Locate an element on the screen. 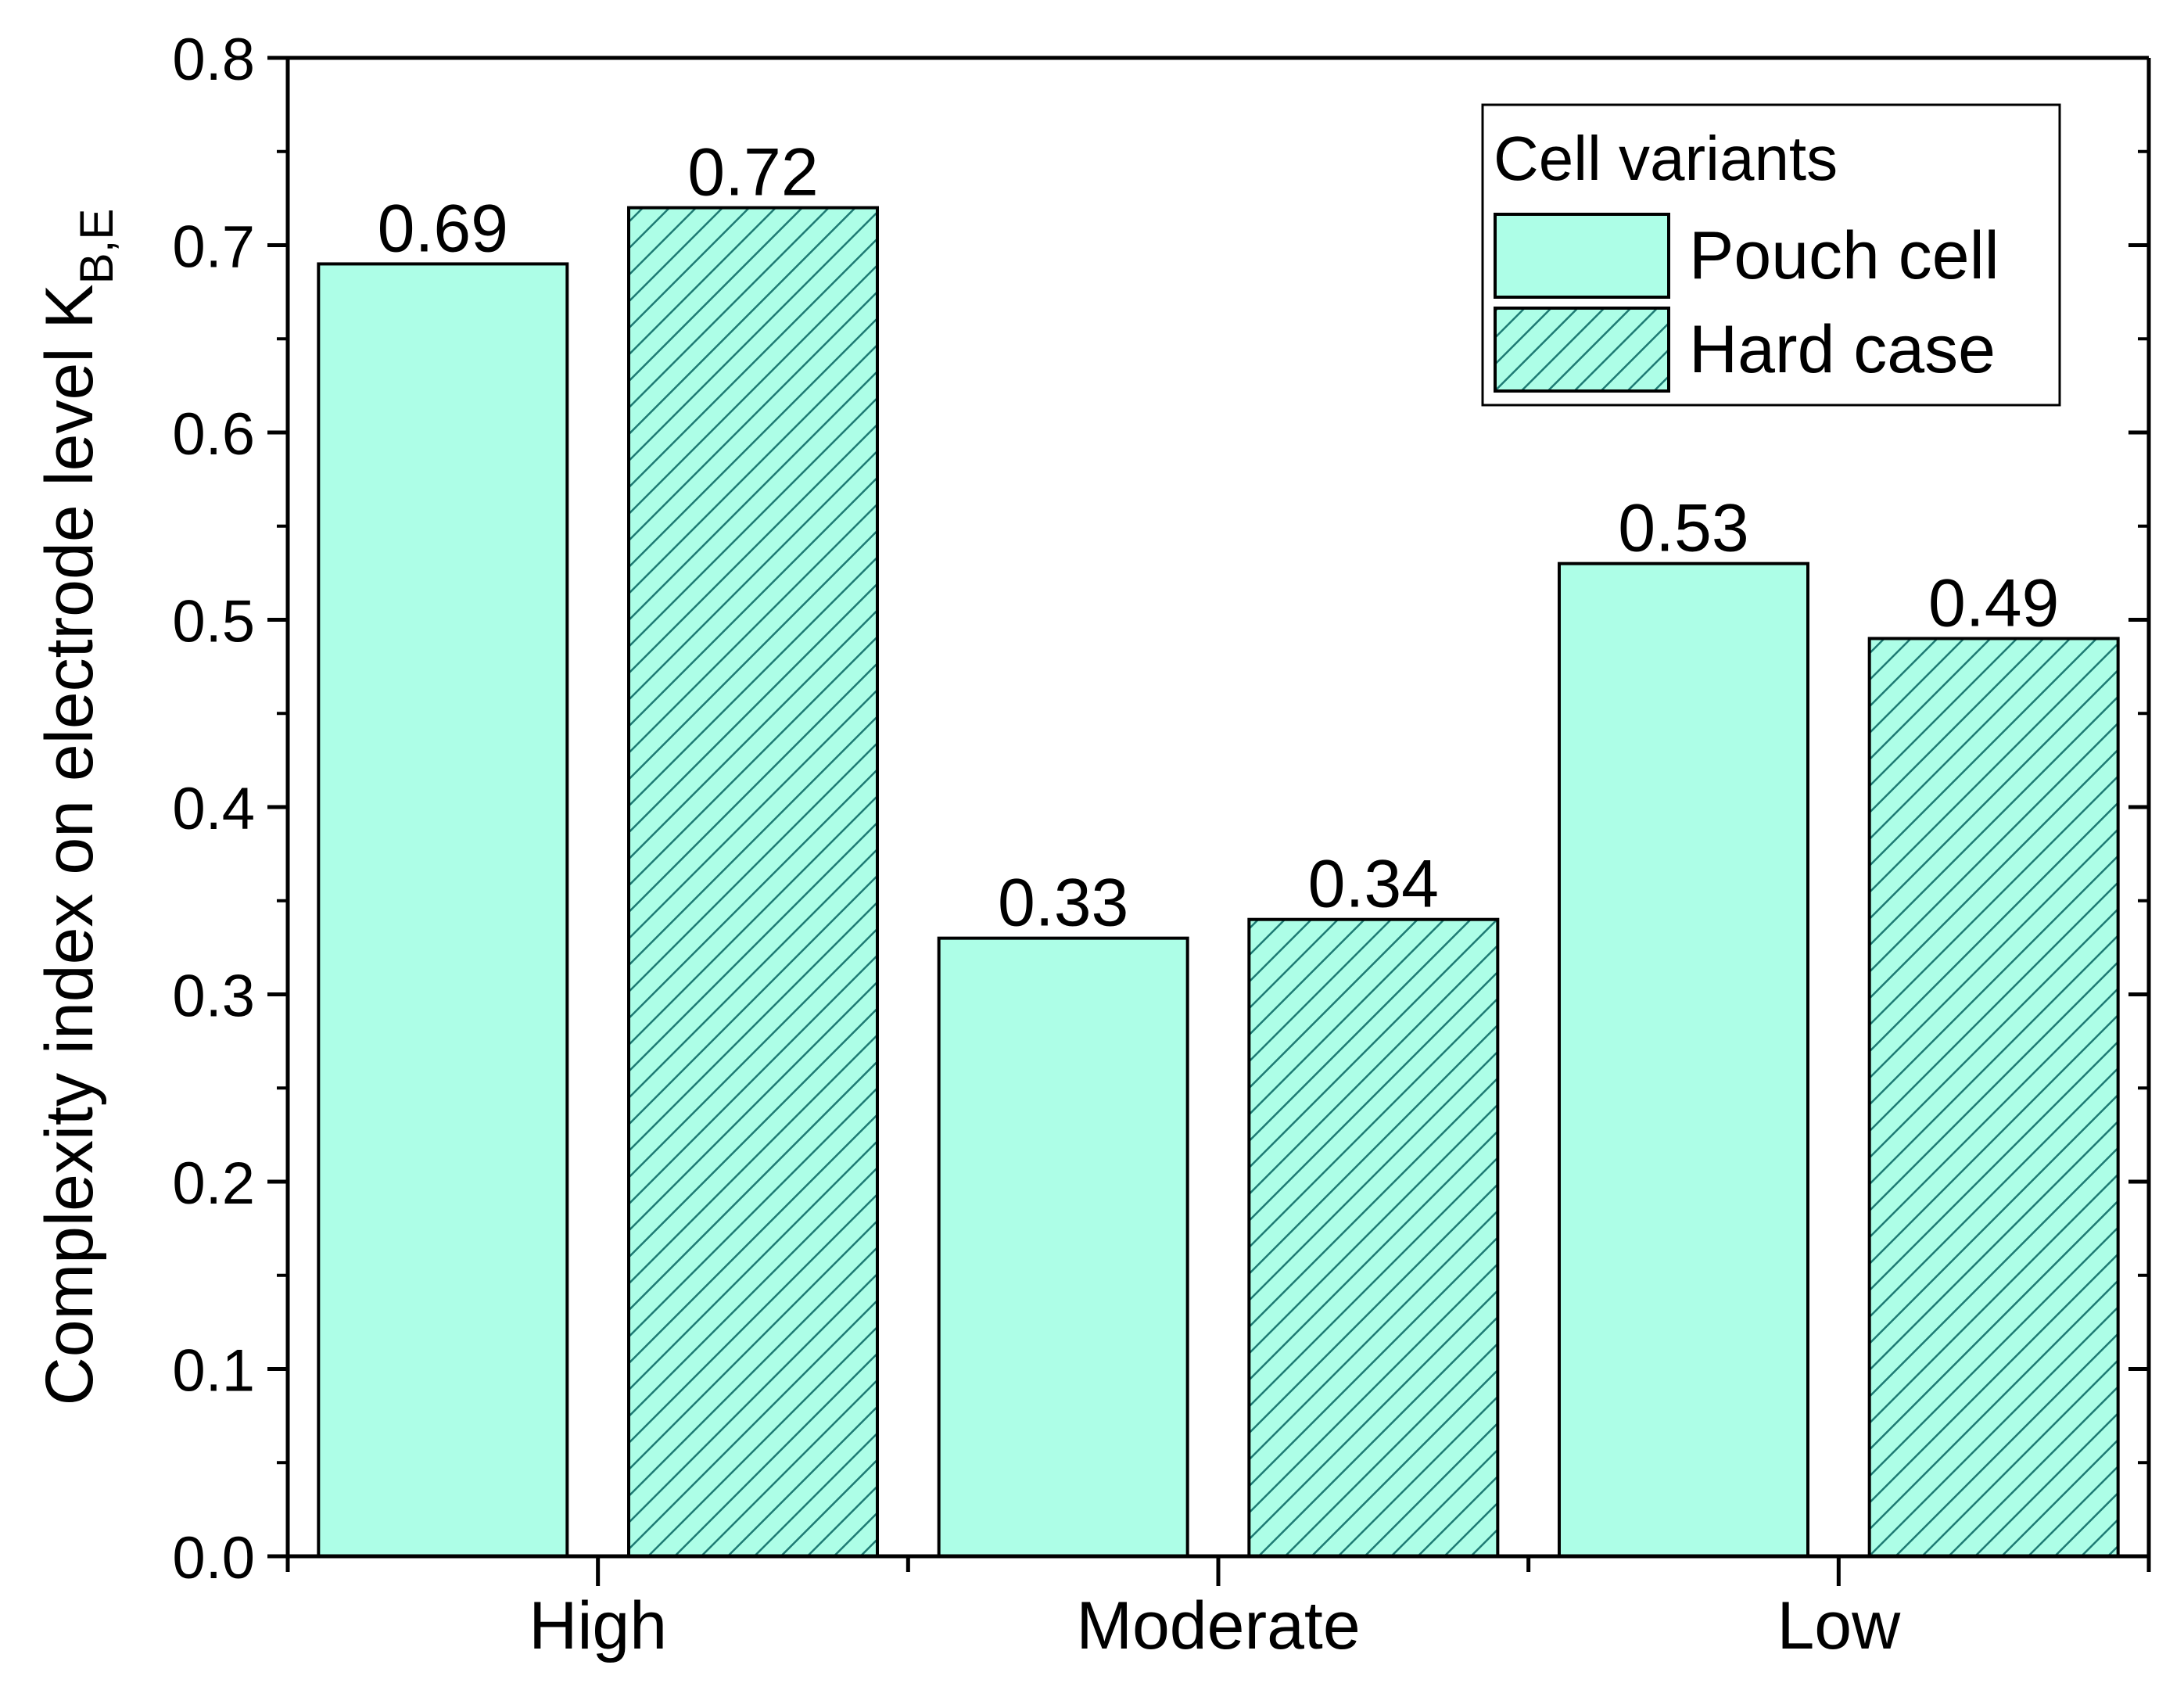  data-label: 0.49 is located at coordinates (1993, 603).